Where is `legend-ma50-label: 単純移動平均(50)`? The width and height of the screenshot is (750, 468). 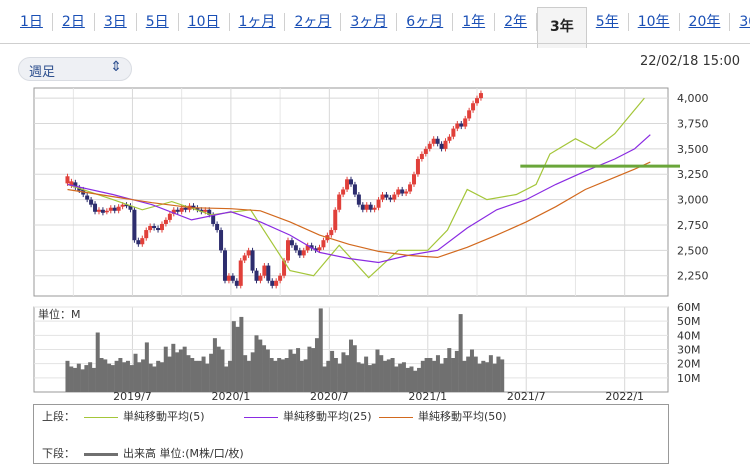
legend-ma50-label: 単純移動平均(50) is located at coordinates (462, 416).